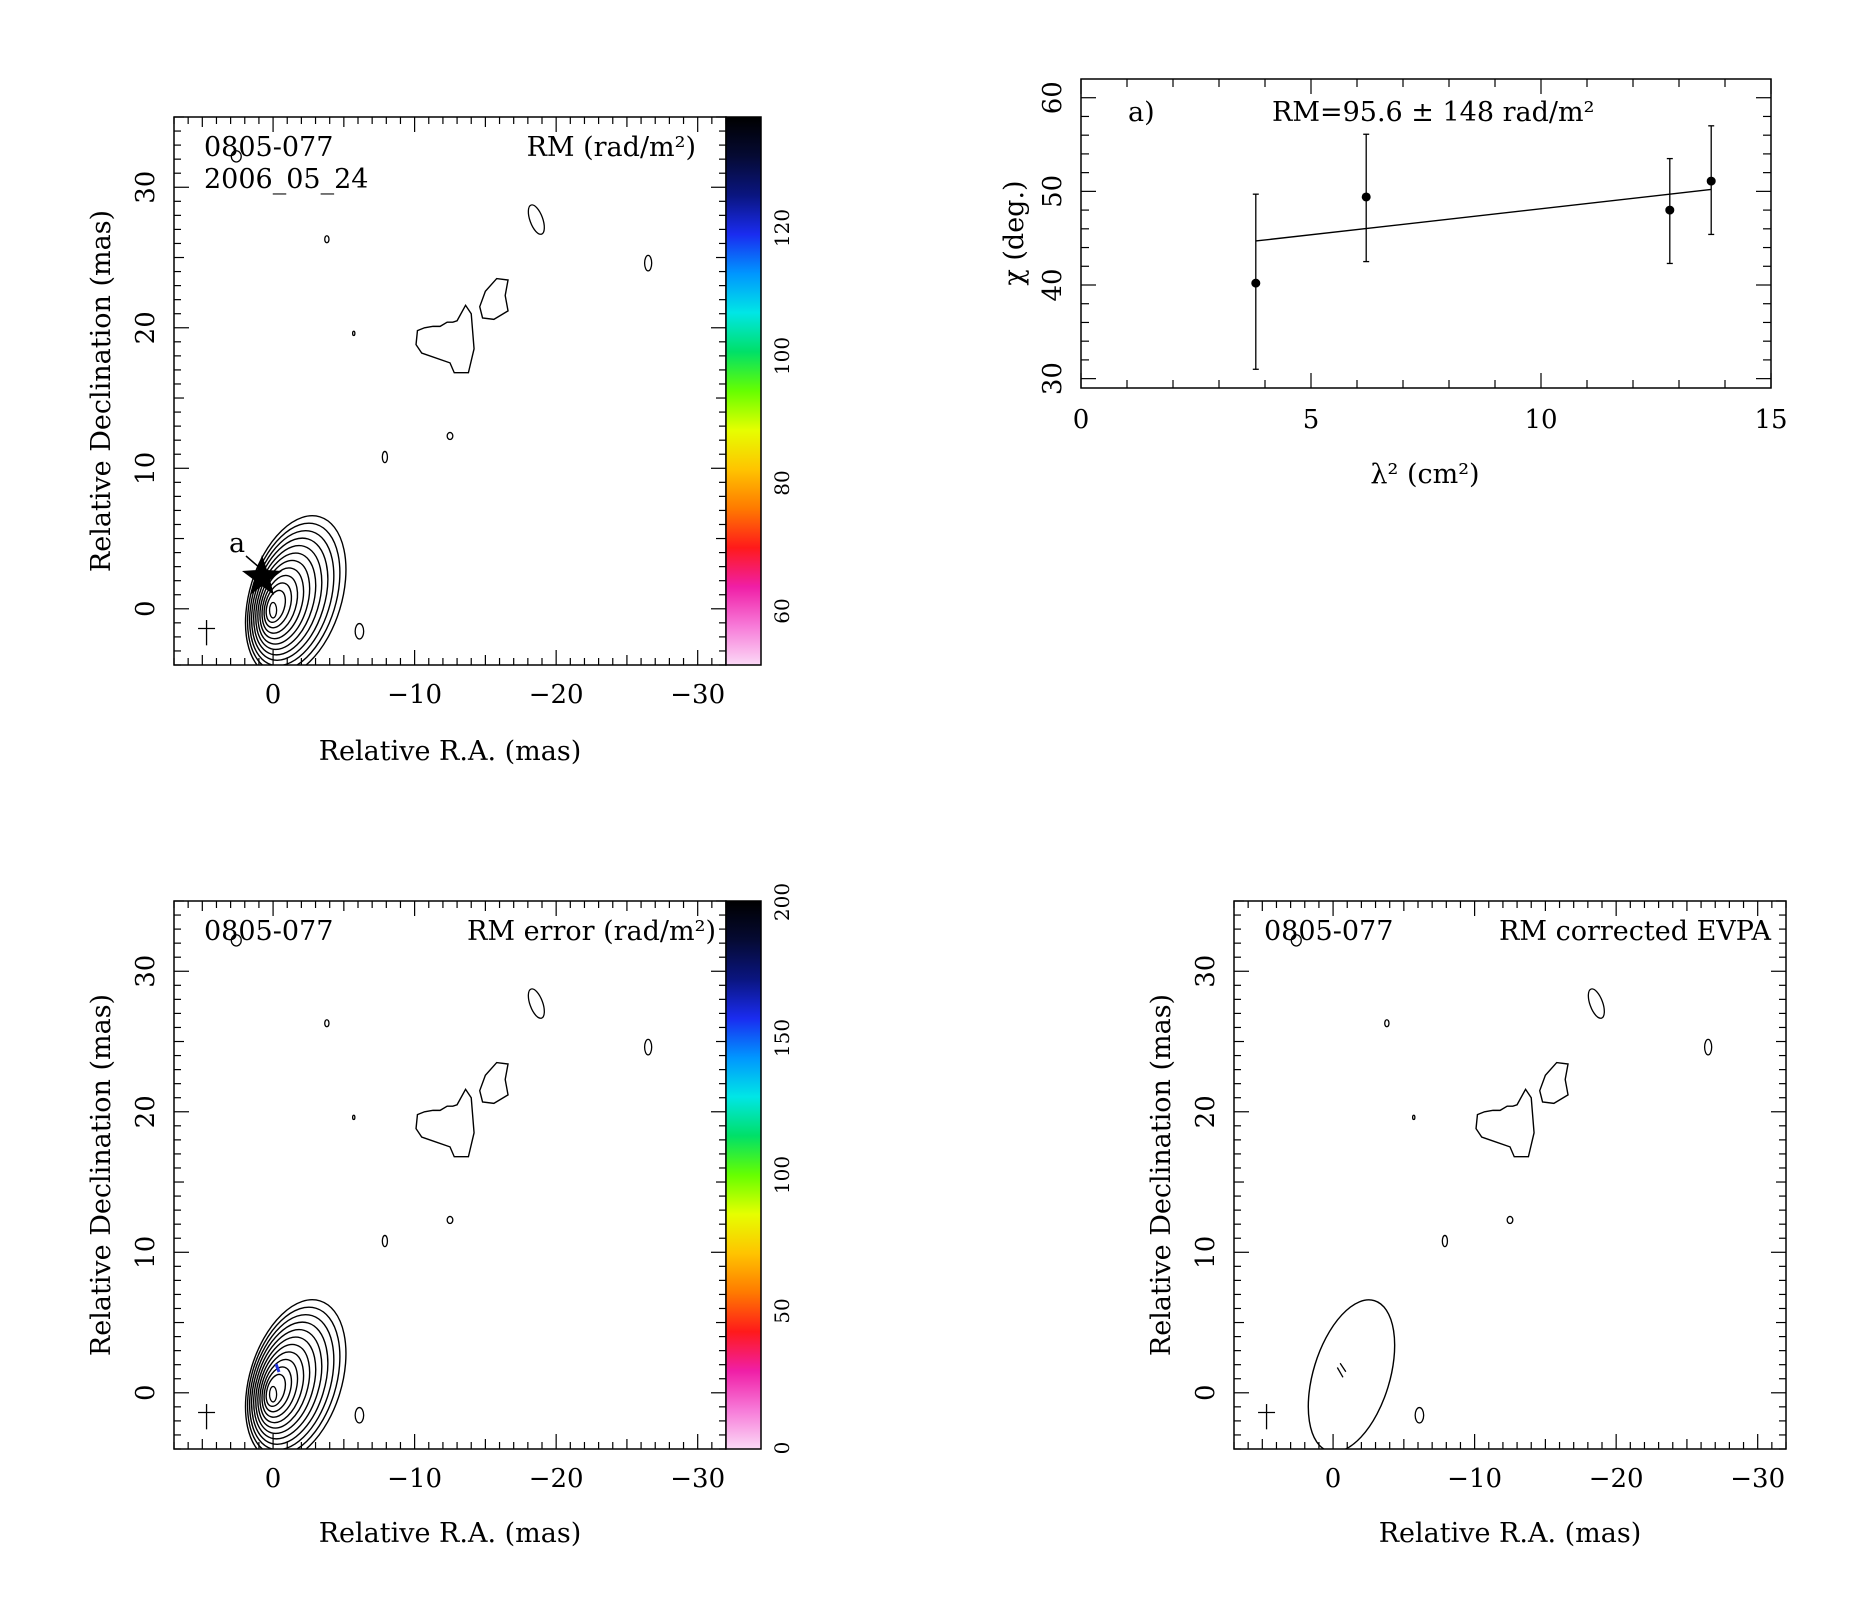 The height and width of the screenshot is (1615, 1862). What do you see at coordinates (1053, 97) in the screenshot?
I see `rm-fit-y-tick-label: 60` at bounding box center [1053, 97].